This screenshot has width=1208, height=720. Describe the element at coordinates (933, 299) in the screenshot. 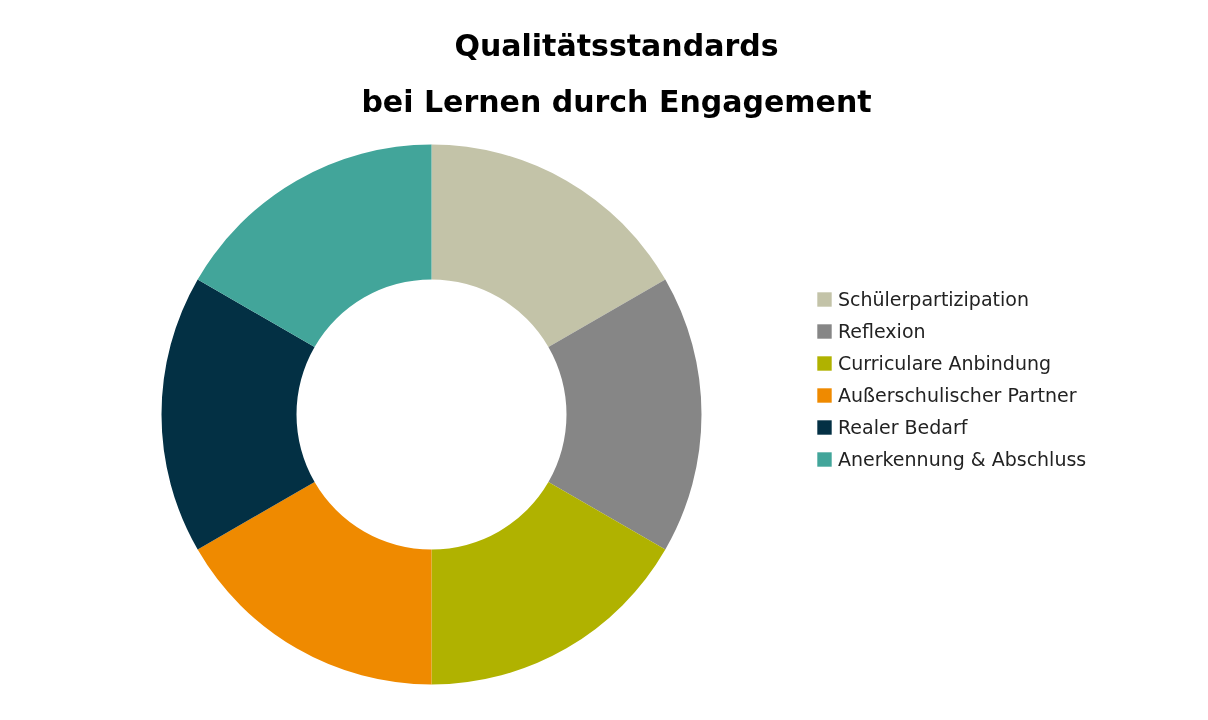

I see `legend-label: Schülerpartizipation` at that location.